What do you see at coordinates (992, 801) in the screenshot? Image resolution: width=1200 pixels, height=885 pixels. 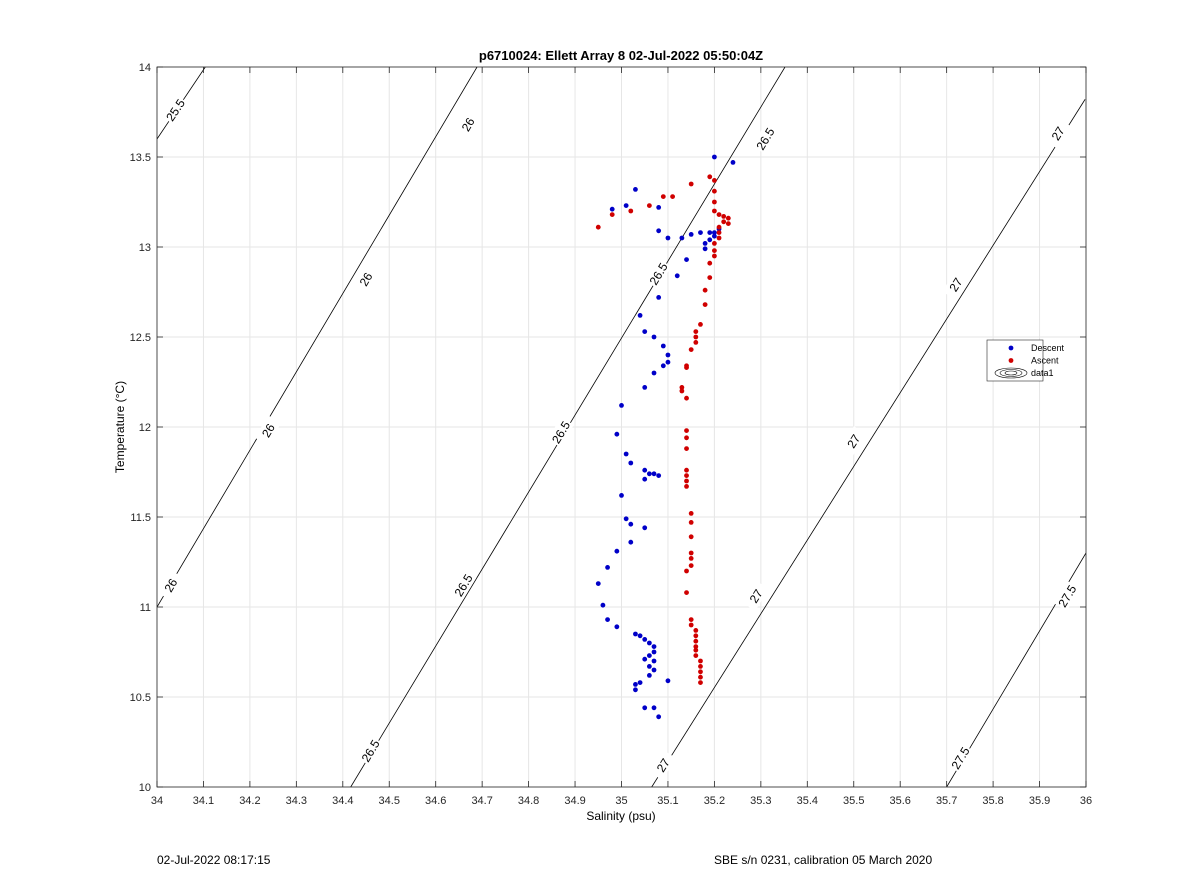 I see `x-tick-label: 35.8` at bounding box center [992, 801].